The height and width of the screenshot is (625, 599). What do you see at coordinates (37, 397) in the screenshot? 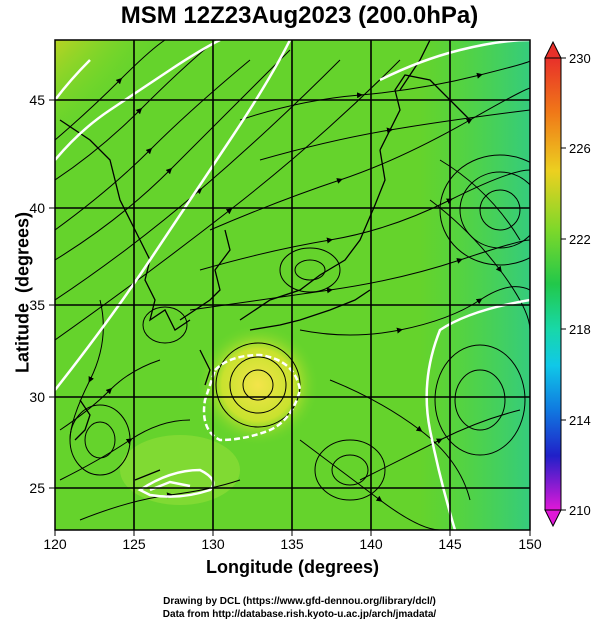
I see `y-tick-label: 30` at bounding box center [37, 397].